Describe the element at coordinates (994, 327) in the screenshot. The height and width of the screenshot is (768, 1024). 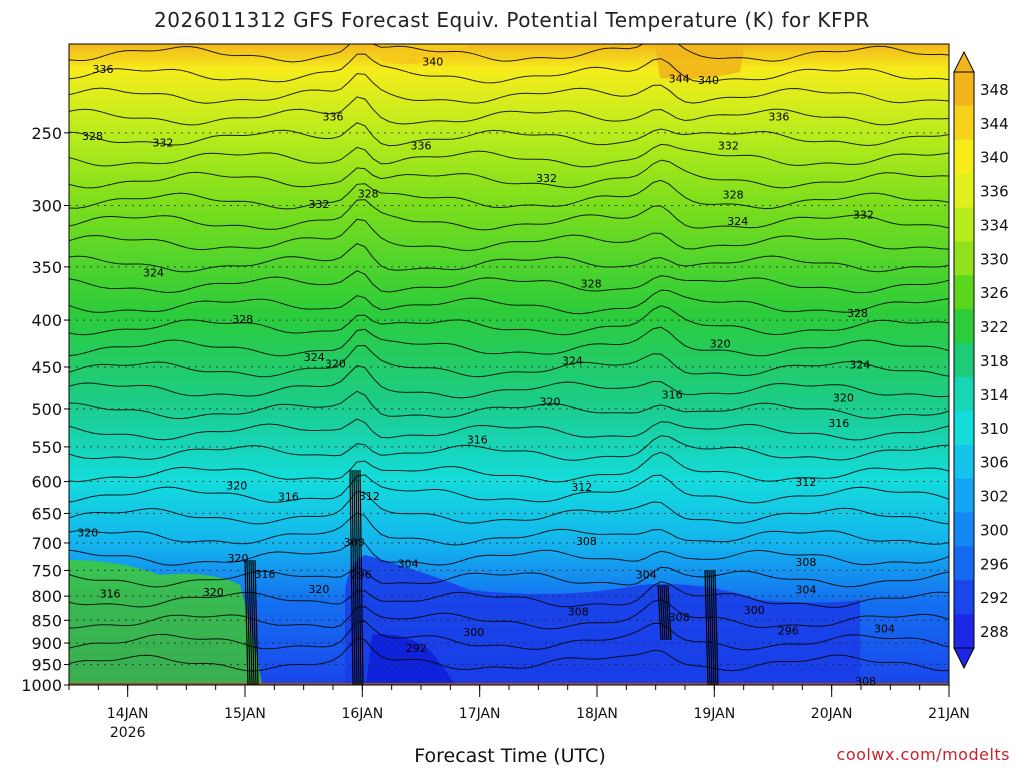
I see `colorbar-label: 322` at that location.